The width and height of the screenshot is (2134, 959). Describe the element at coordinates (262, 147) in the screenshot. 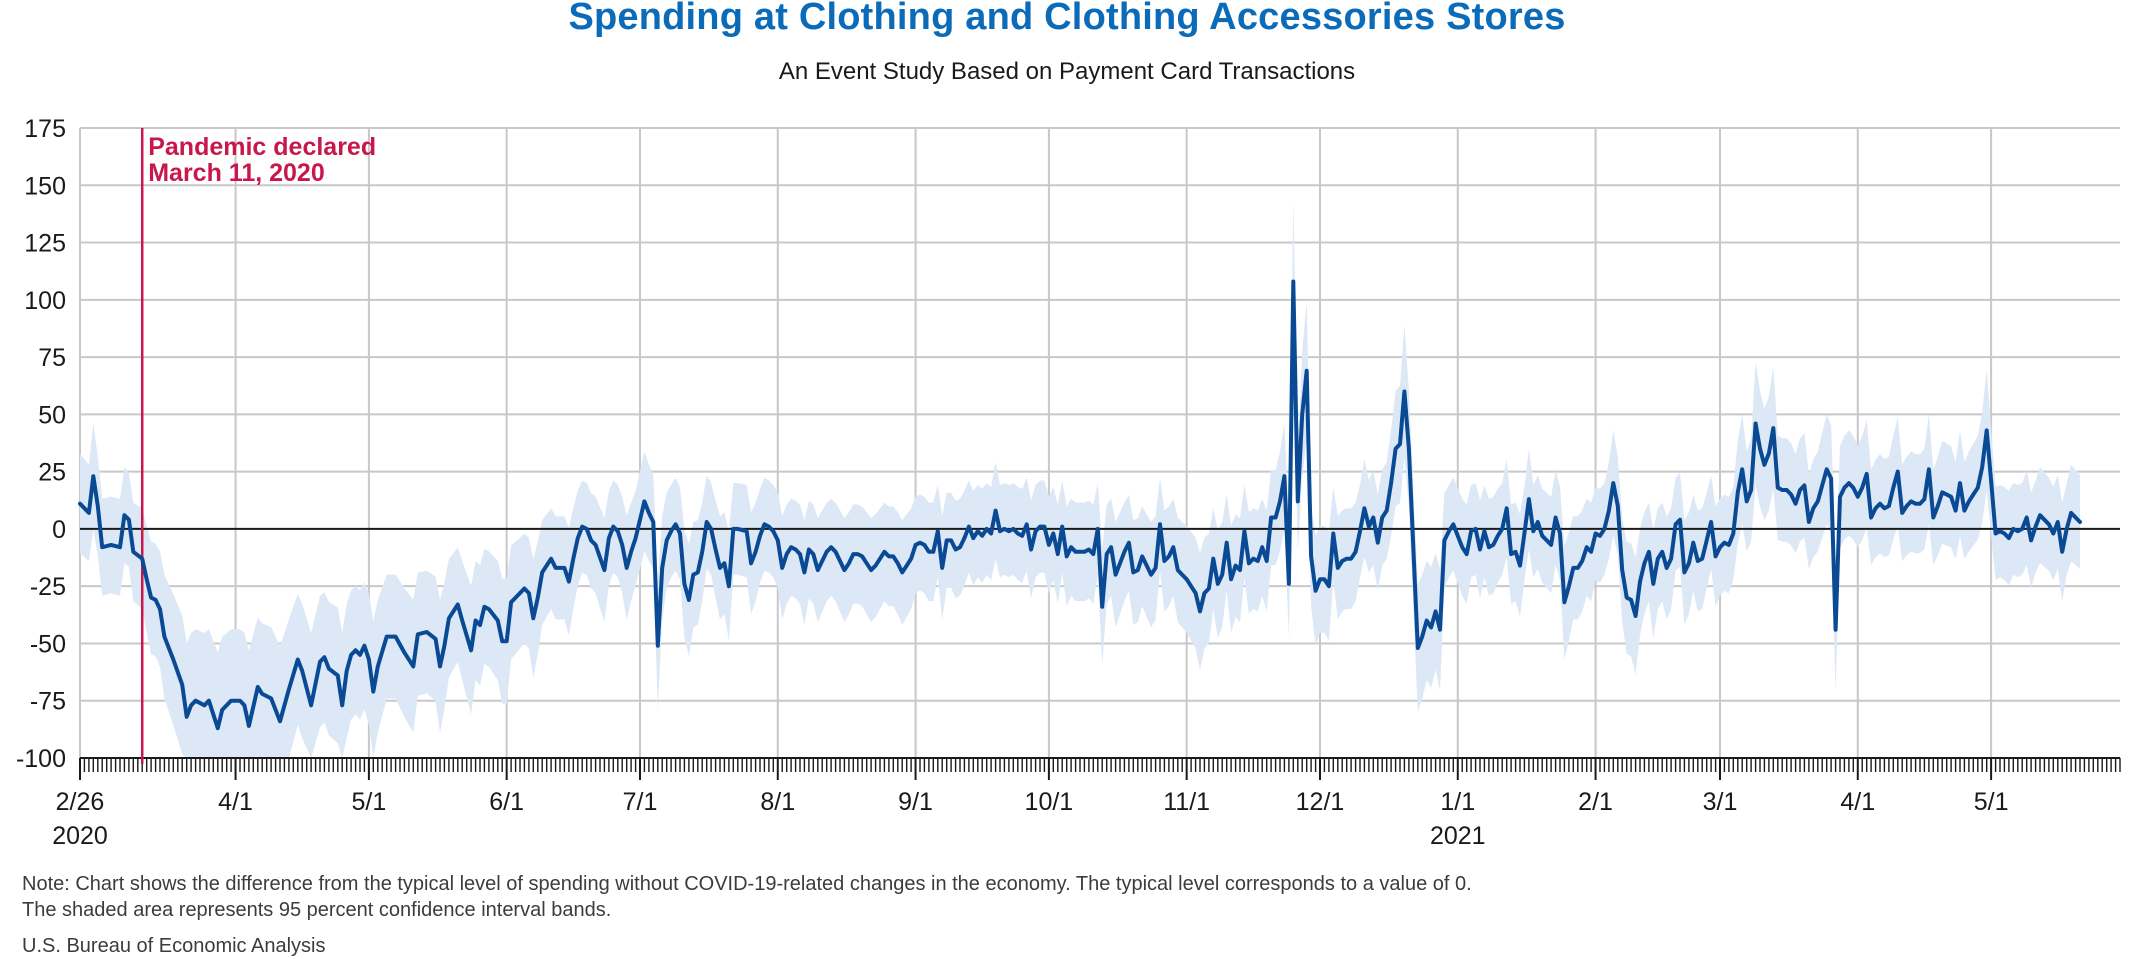

I see `event-label: Pandemic declared` at that location.